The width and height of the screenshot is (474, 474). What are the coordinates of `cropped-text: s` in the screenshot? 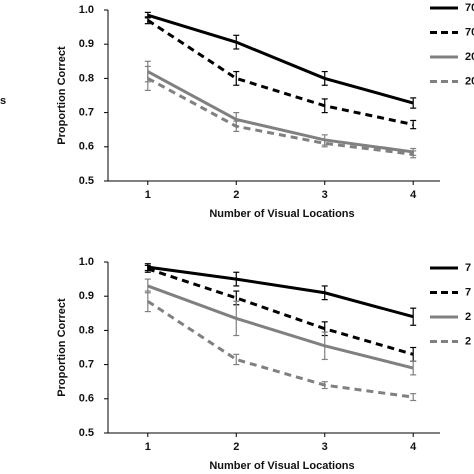 It's located at (3, 101).